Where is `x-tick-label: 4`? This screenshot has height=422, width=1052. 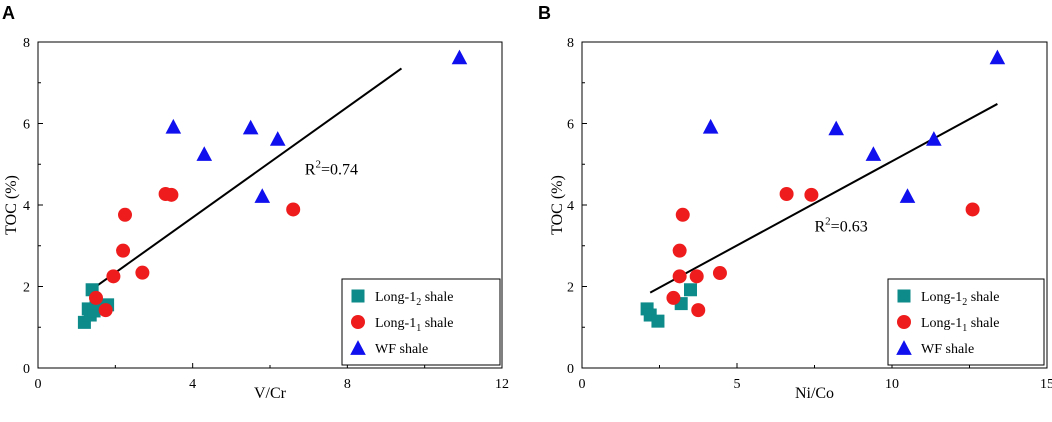 x-tick-label: 4 is located at coordinates (192, 384).